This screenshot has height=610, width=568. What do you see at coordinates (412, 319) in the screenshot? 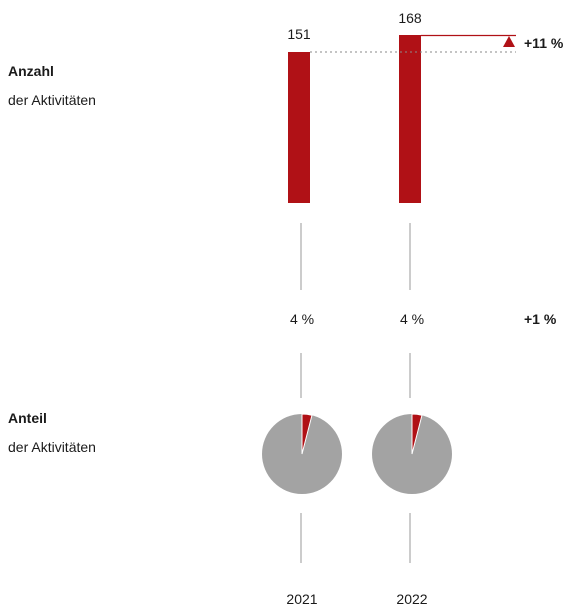
I see `pie-value-label-2022: 4 %` at bounding box center [412, 319].